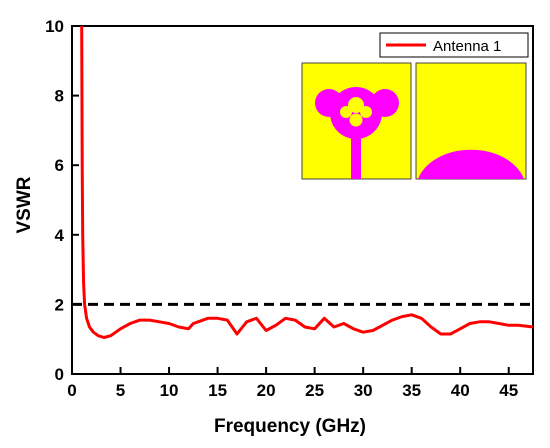 The height and width of the screenshot is (448, 550). Describe the element at coordinates (290, 426) in the screenshot. I see `x-axis-title: Frequency (GHz)` at that location.